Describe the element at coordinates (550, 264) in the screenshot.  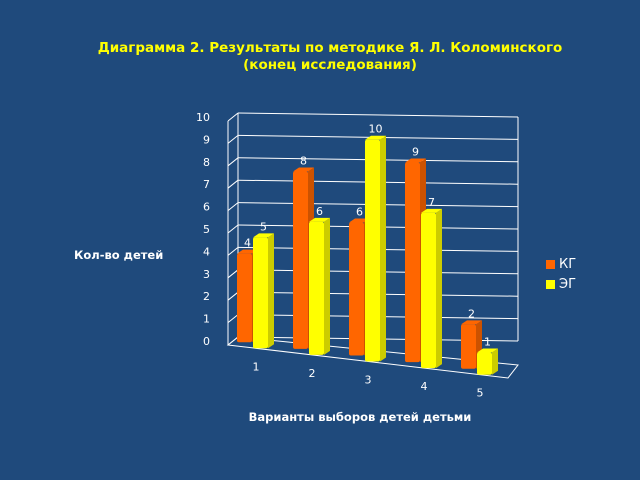
I see `legend-swatch-kg` at that location.